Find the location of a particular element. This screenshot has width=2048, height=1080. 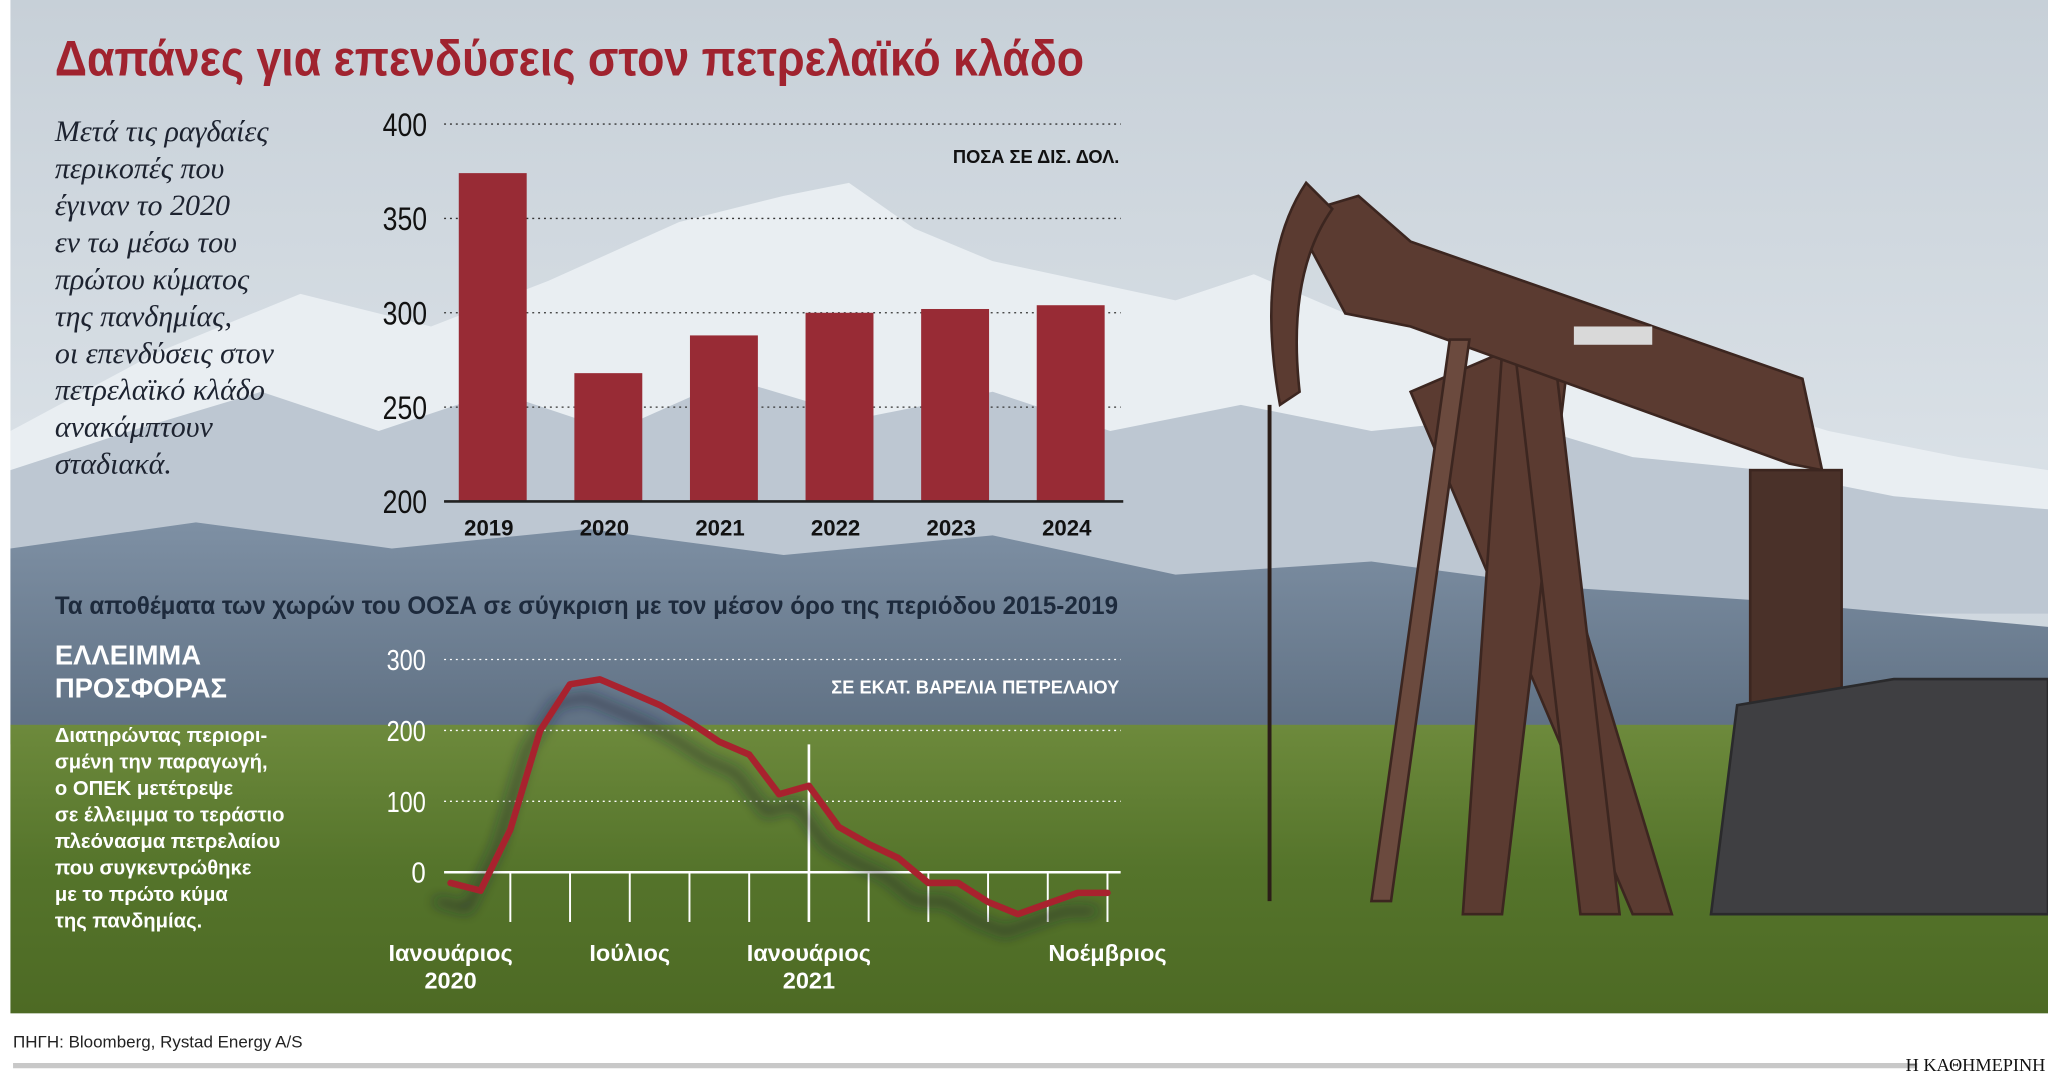

side-text: σμένη την παραγωγή, is located at coordinates (161, 762).